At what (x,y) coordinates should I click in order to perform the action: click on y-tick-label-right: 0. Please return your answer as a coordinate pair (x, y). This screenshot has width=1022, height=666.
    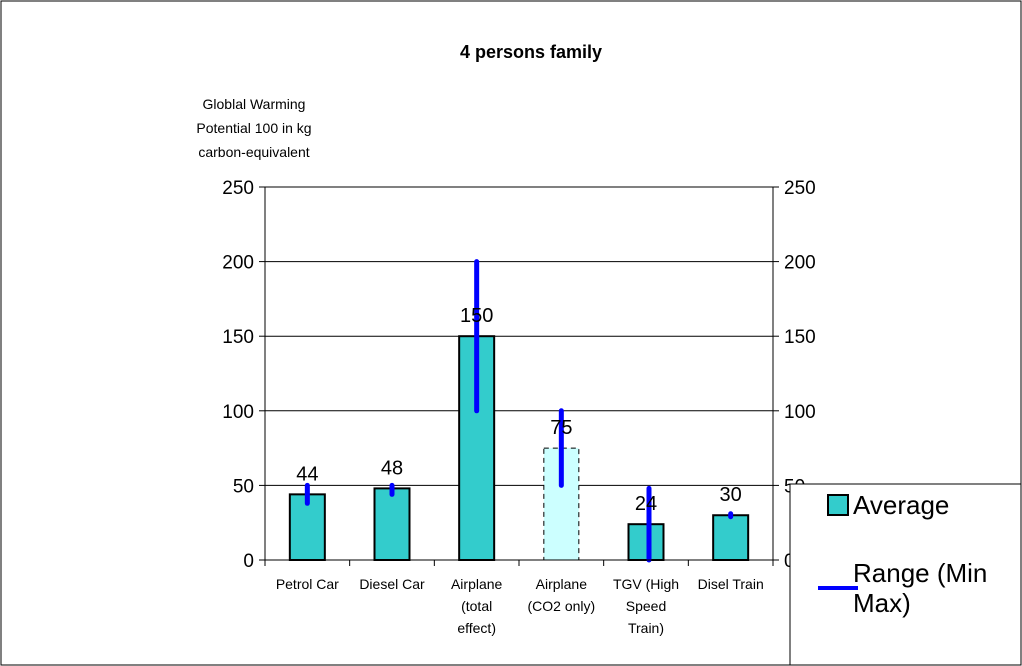
    Looking at the image, I should click on (789, 561).